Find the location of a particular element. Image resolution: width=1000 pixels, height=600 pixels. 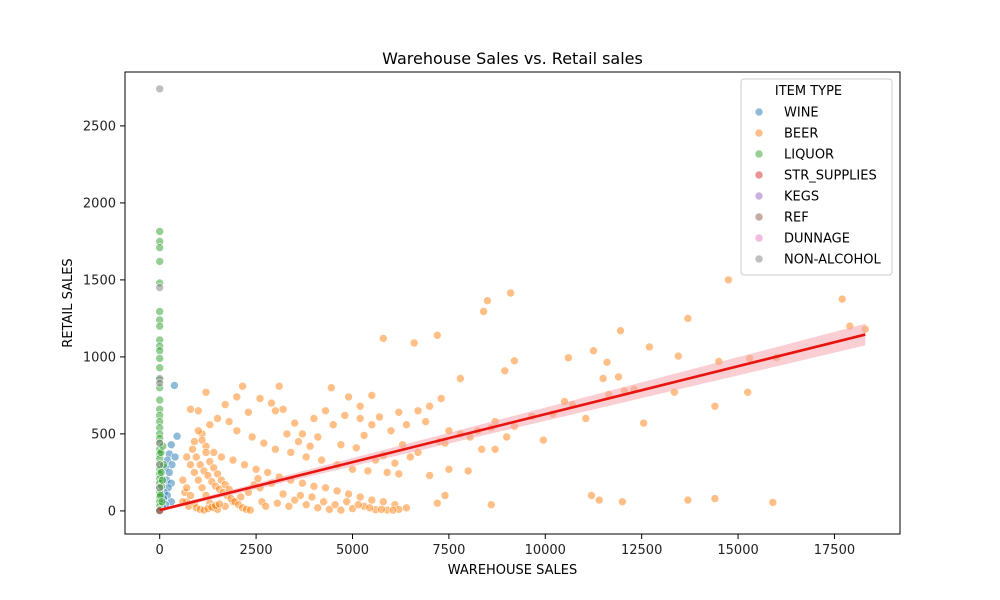

legend-marker-kegs is located at coordinates (759, 196).